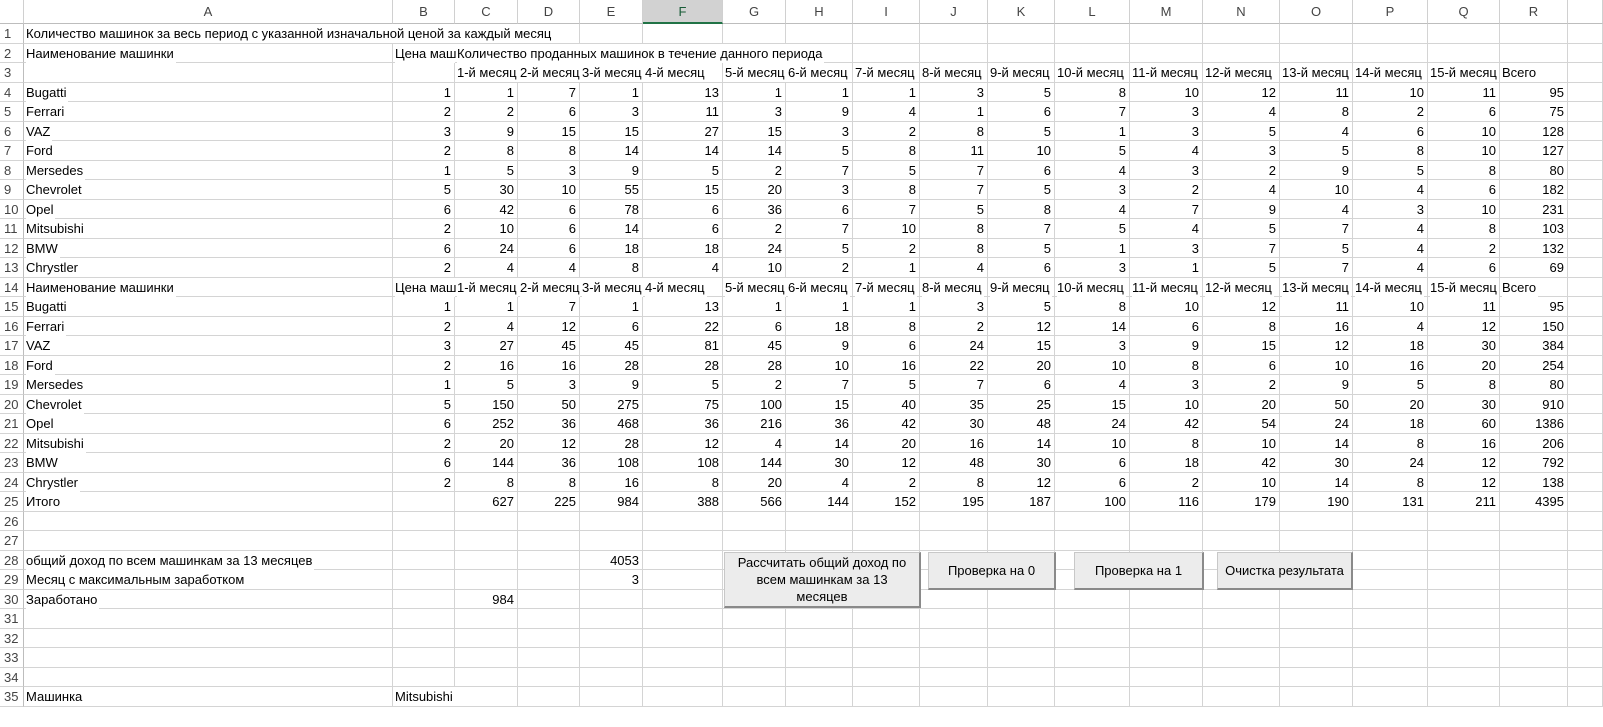 The width and height of the screenshot is (1603, 727). I want to click on row-header: 31, so click(12, 619).